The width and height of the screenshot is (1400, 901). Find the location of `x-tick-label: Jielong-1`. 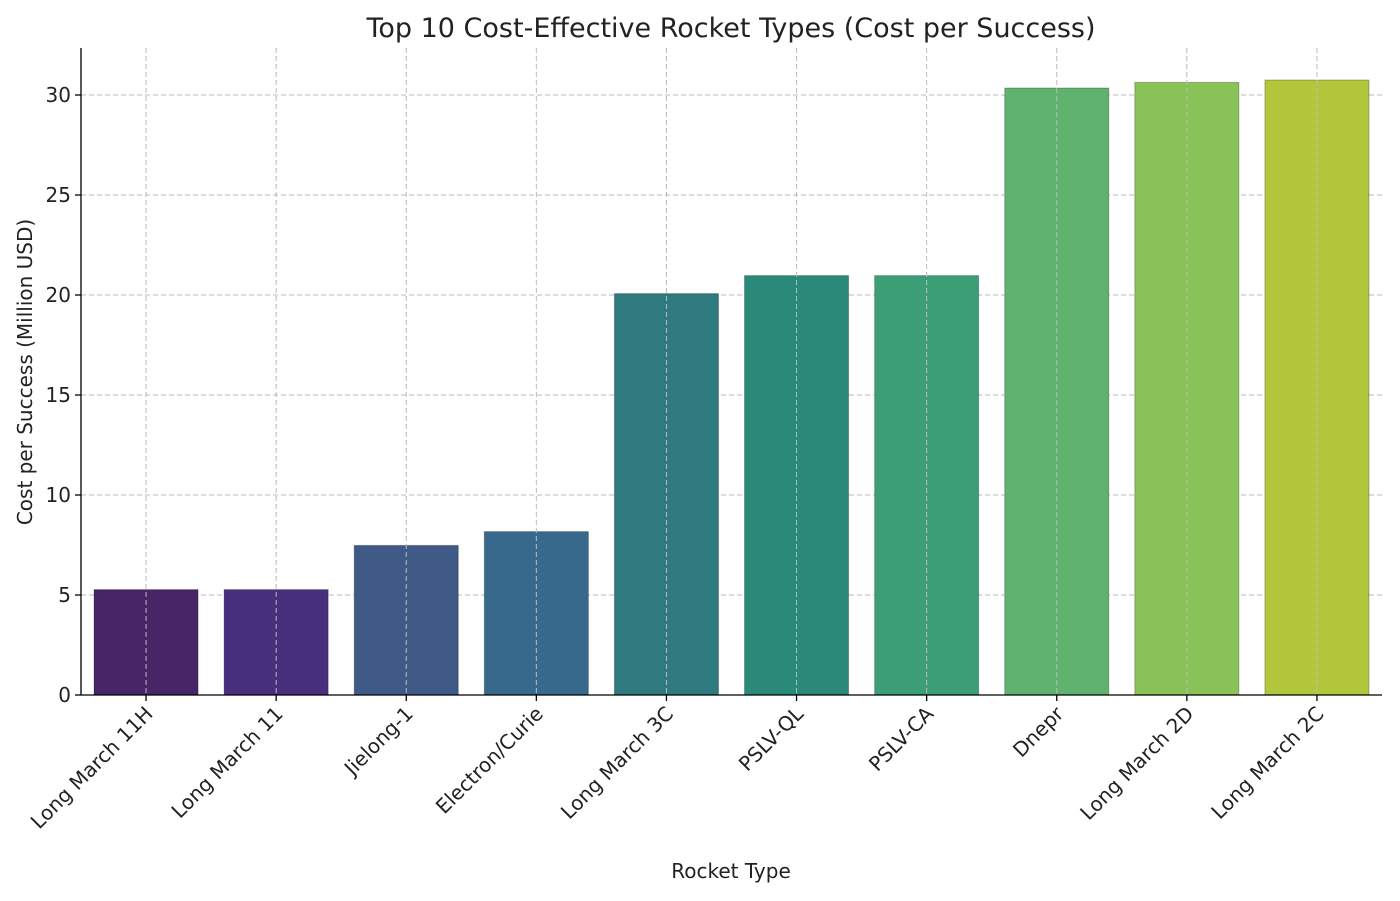

x-tick-label: Jielong-1 is located at coordinates (378, 742).